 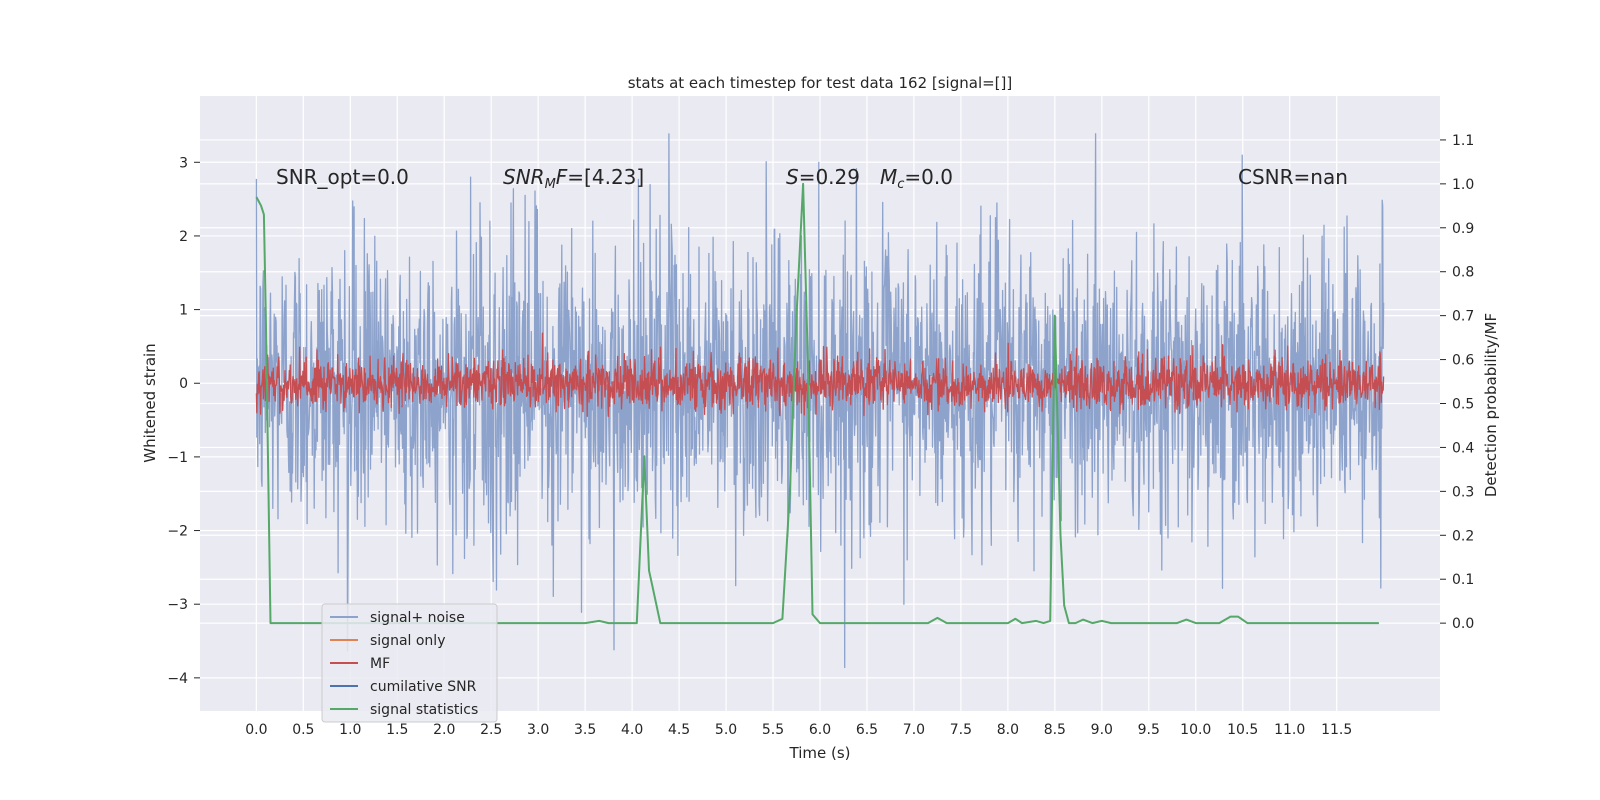 I want to click on x-tick-label: 9.5, so click(x=1149, y=730).